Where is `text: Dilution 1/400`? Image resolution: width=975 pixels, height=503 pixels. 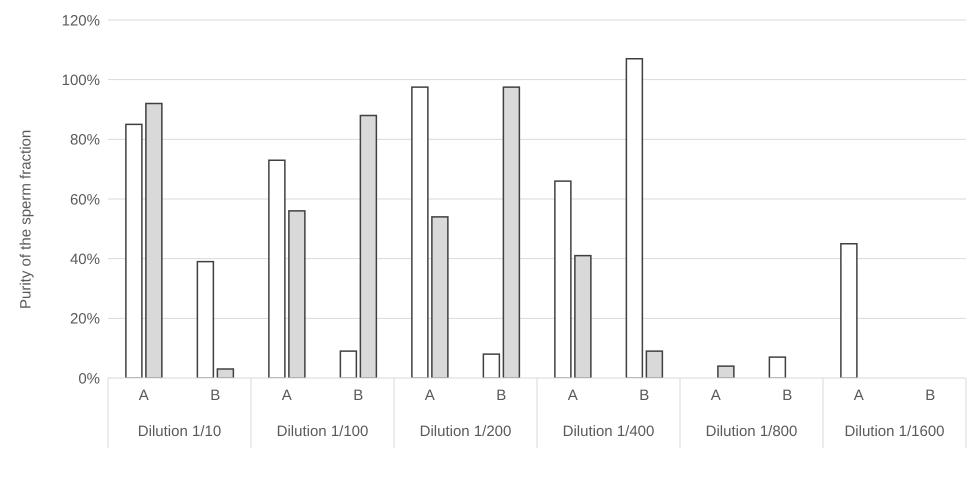 text: Dilution 1/400 is located at coordinates (608, 431).